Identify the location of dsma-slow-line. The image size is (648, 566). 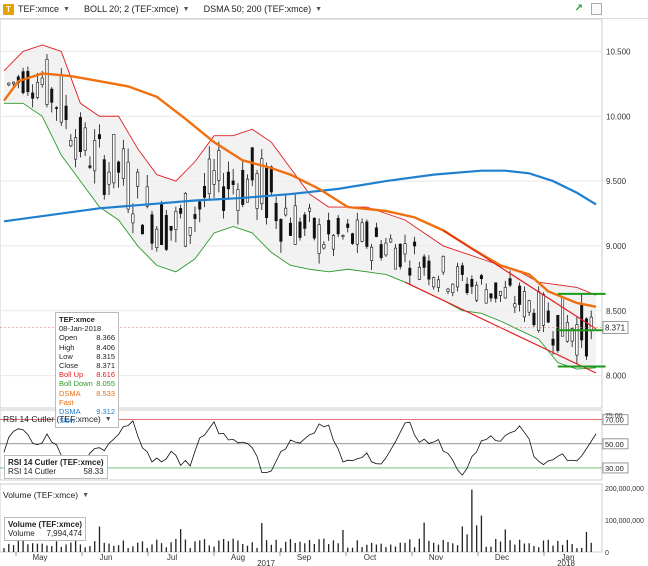
(300, 196).